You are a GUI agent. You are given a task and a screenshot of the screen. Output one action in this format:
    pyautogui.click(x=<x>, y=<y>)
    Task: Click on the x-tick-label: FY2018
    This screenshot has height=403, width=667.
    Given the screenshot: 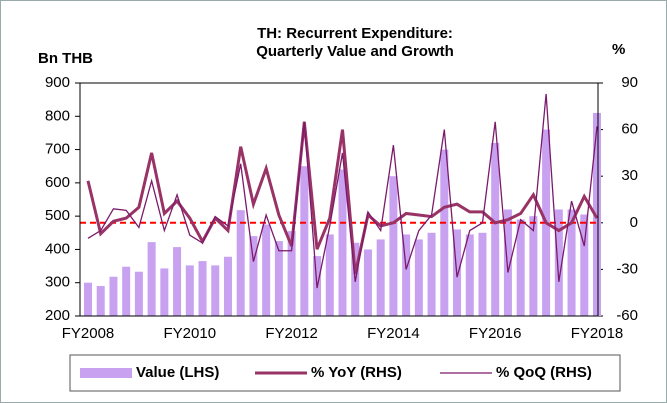 What is the action you would take?
    pyautogui.click(x=597, y=333)
    